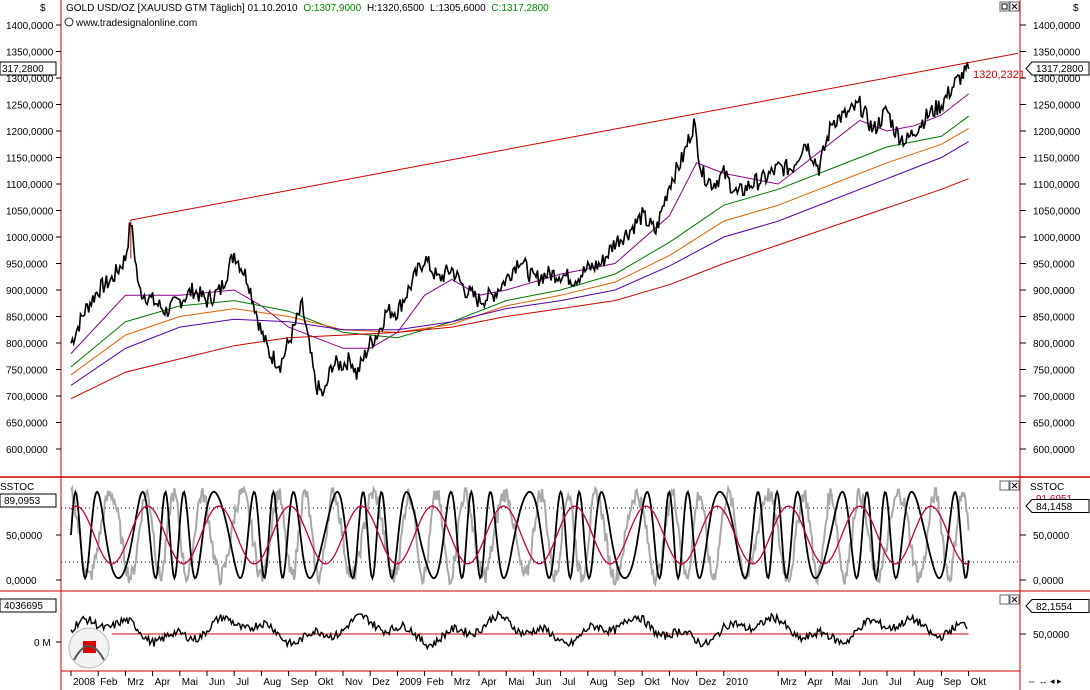 This screenshot has height=690, width=1090. I want to click on close-value: C:1317,2800, so click(520, 8).